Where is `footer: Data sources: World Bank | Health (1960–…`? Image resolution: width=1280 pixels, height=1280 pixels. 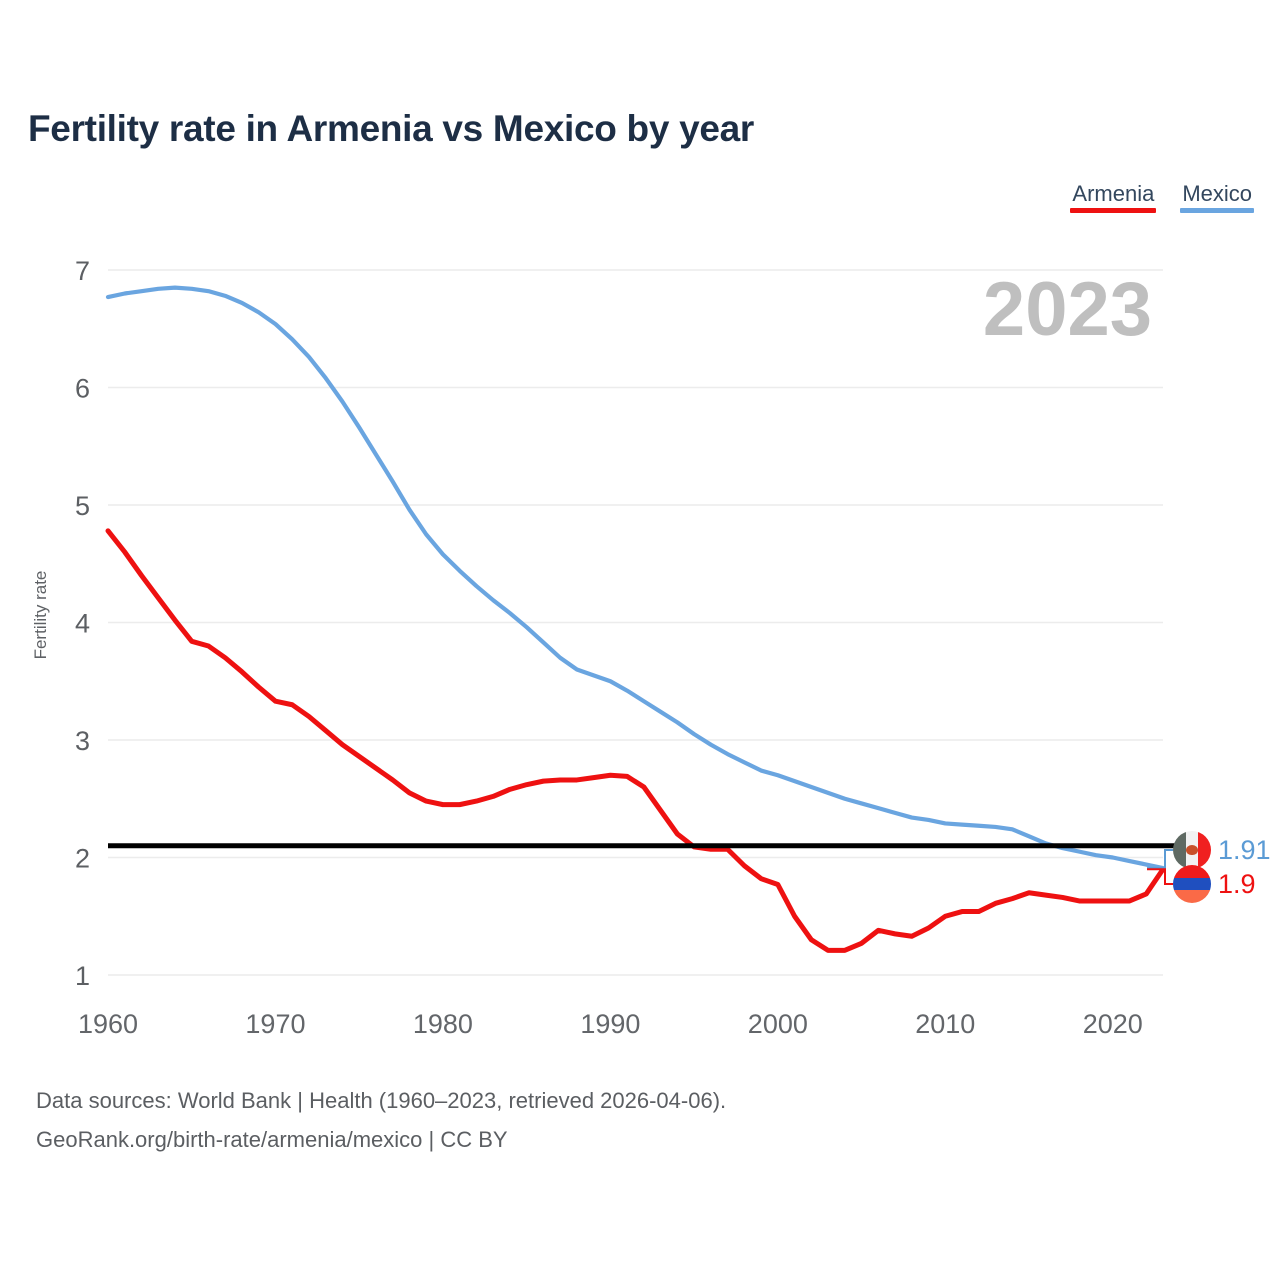
footer: Data sources: World Bank | Health (1960–… is located at coordinates (381, 1120).